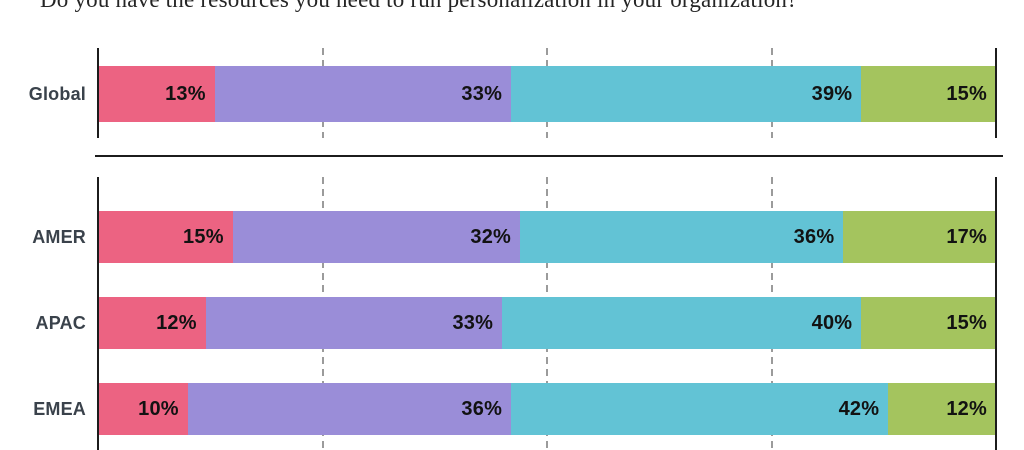 The width and height of the screenshot is (1024, 450). I want to click on bar-segment-4: 17%, so click(919, 237).